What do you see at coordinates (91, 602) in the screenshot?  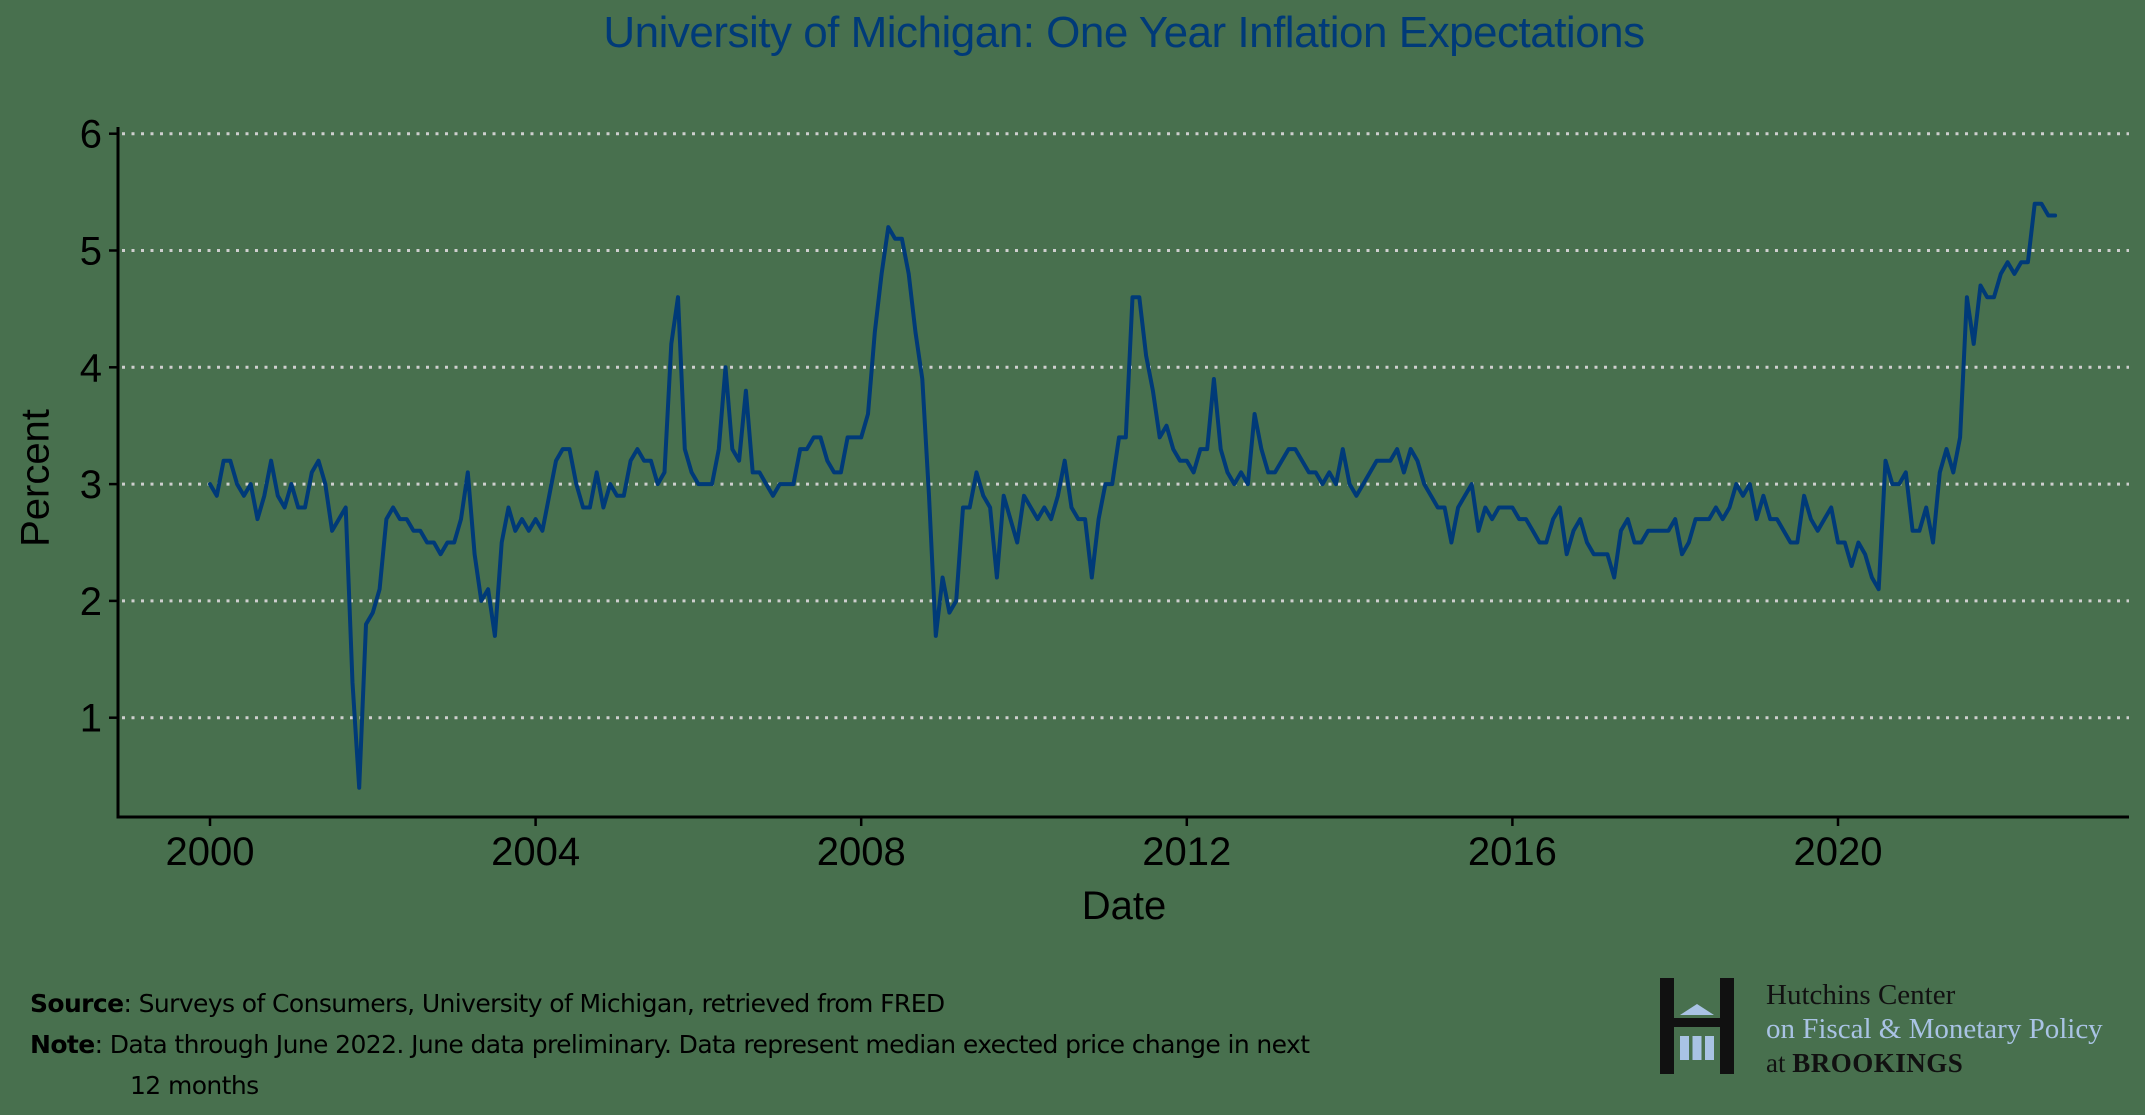 I see `y-tick-label: 2` at bounding box center [91, 602].